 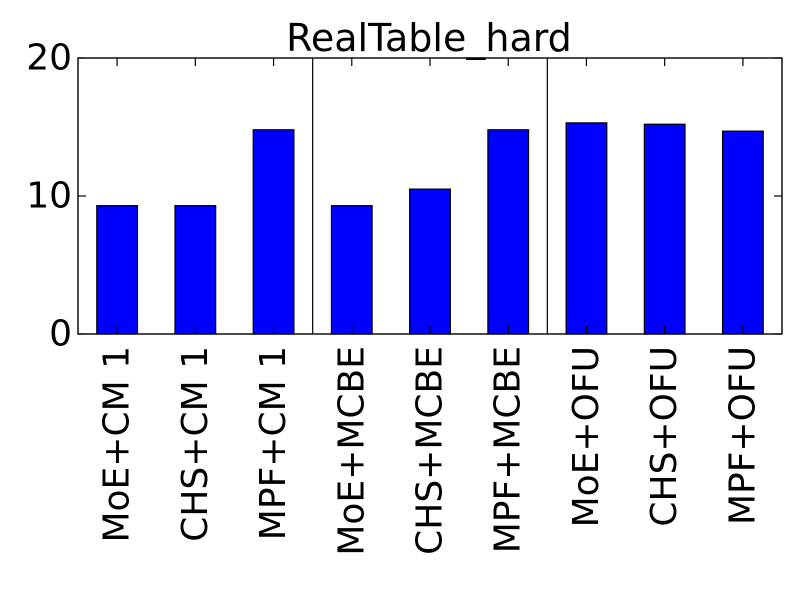 I want to click on x-tick-label: MPF+OFU, so click(x=742, y=435).